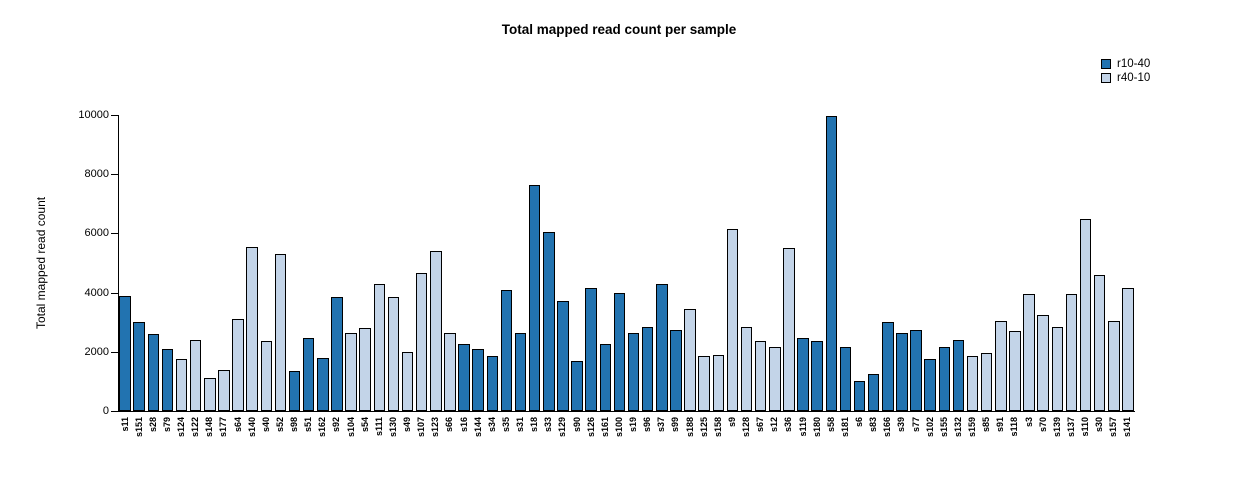 The image size is (1238, 500). I want to click on x-tick-label: s6, so click(859, 422).